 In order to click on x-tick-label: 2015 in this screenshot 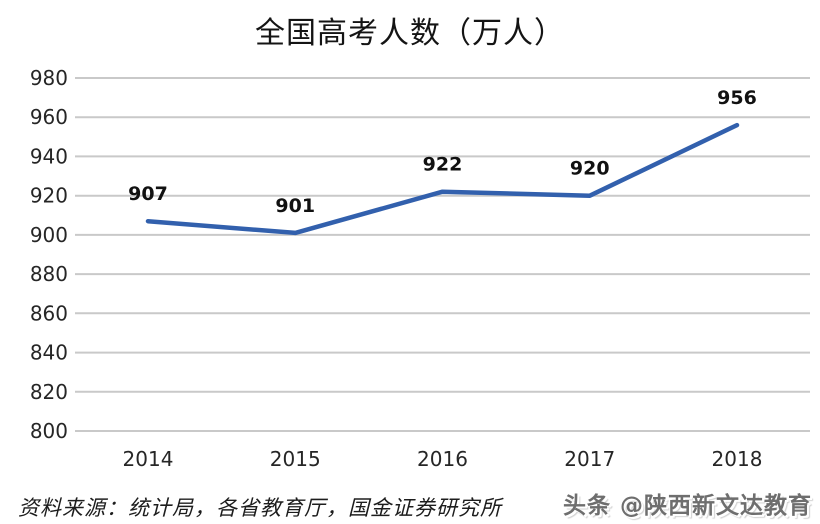, I will do `click(295, 459)`.